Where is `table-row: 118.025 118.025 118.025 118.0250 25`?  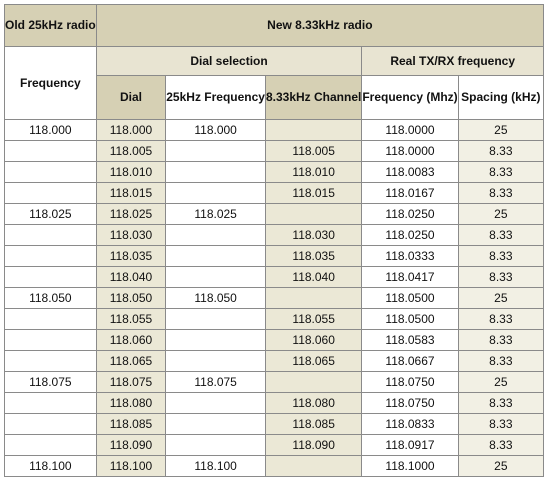
table-row: 118.025 118.025 118.025 118.0250 25 is located at coordinates (274, 214).